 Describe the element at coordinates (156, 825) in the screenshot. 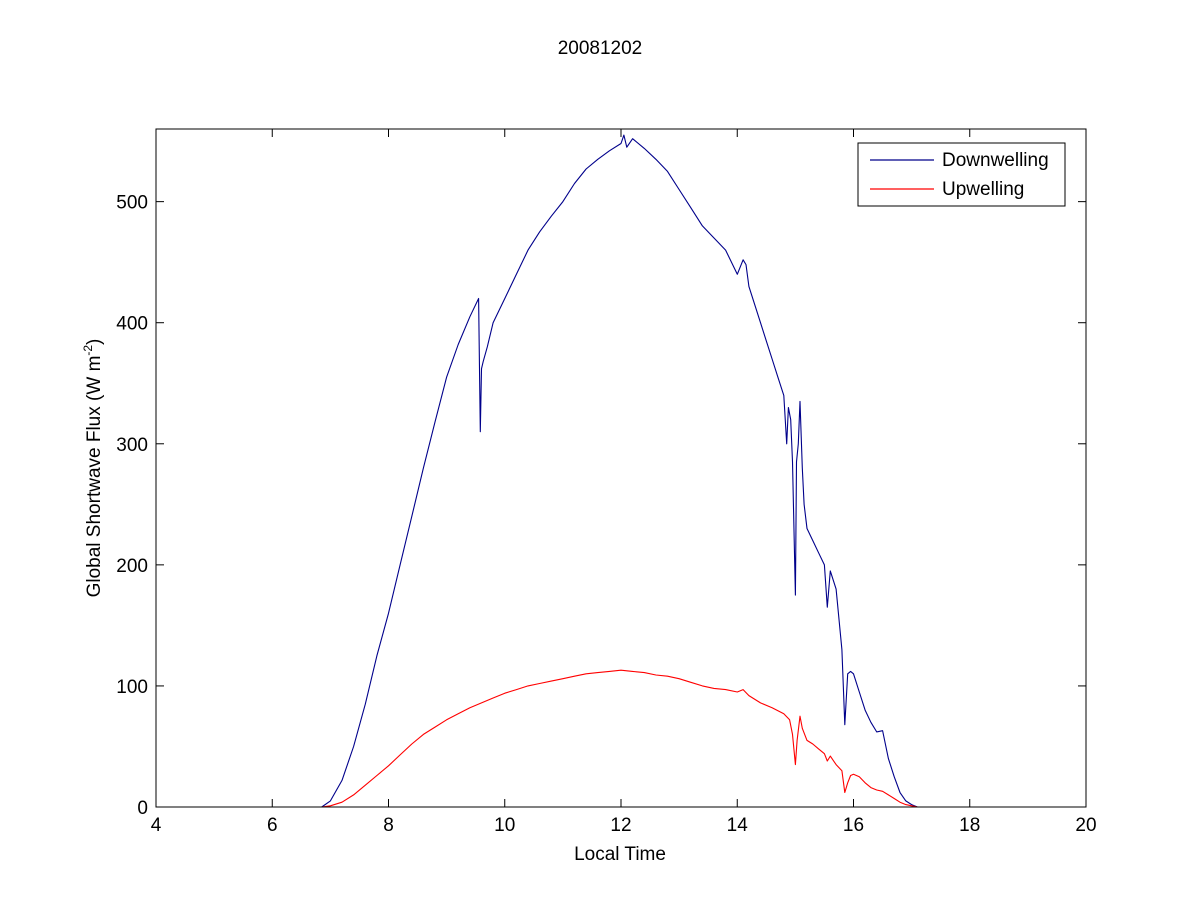

I see `x-tick-label-4: 4` at that location.